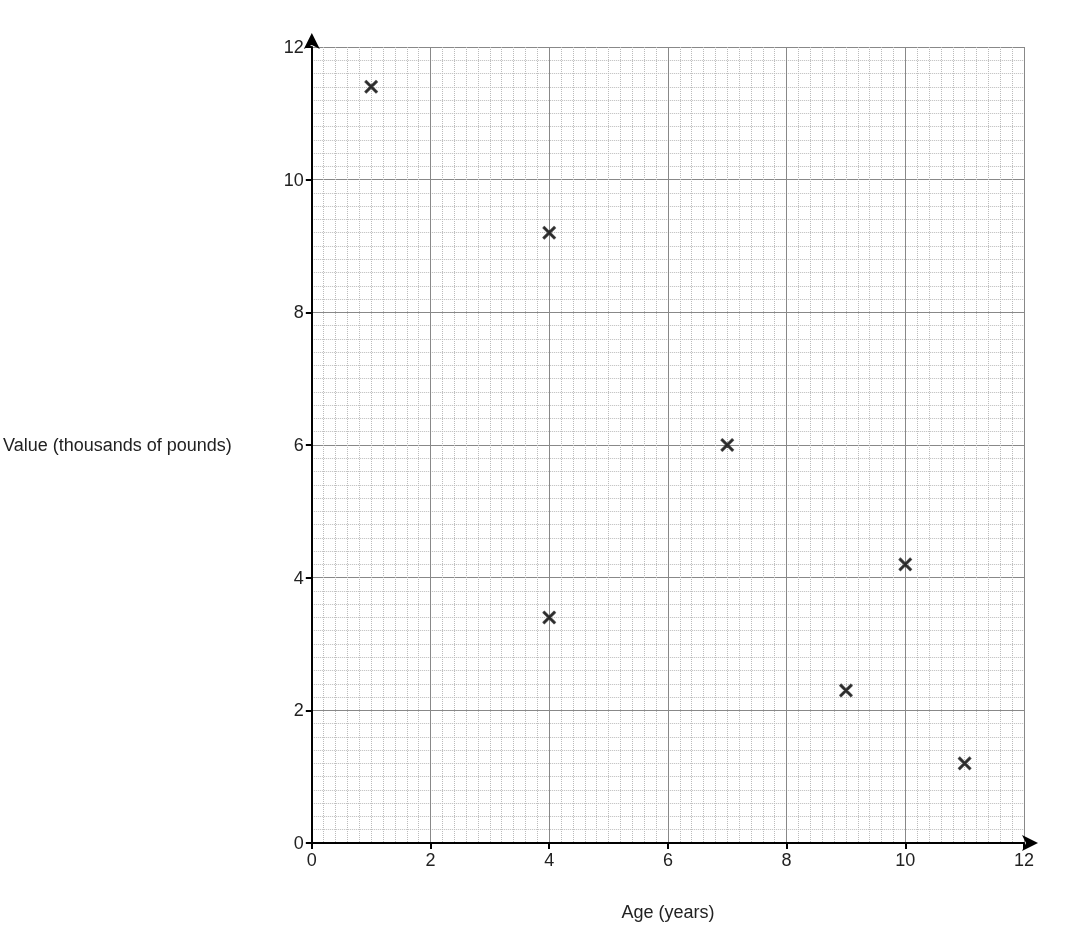 The height and width of the screenshot is (931, 1070). I want to click on x-axis-title: Age (years), so click(668, 912).